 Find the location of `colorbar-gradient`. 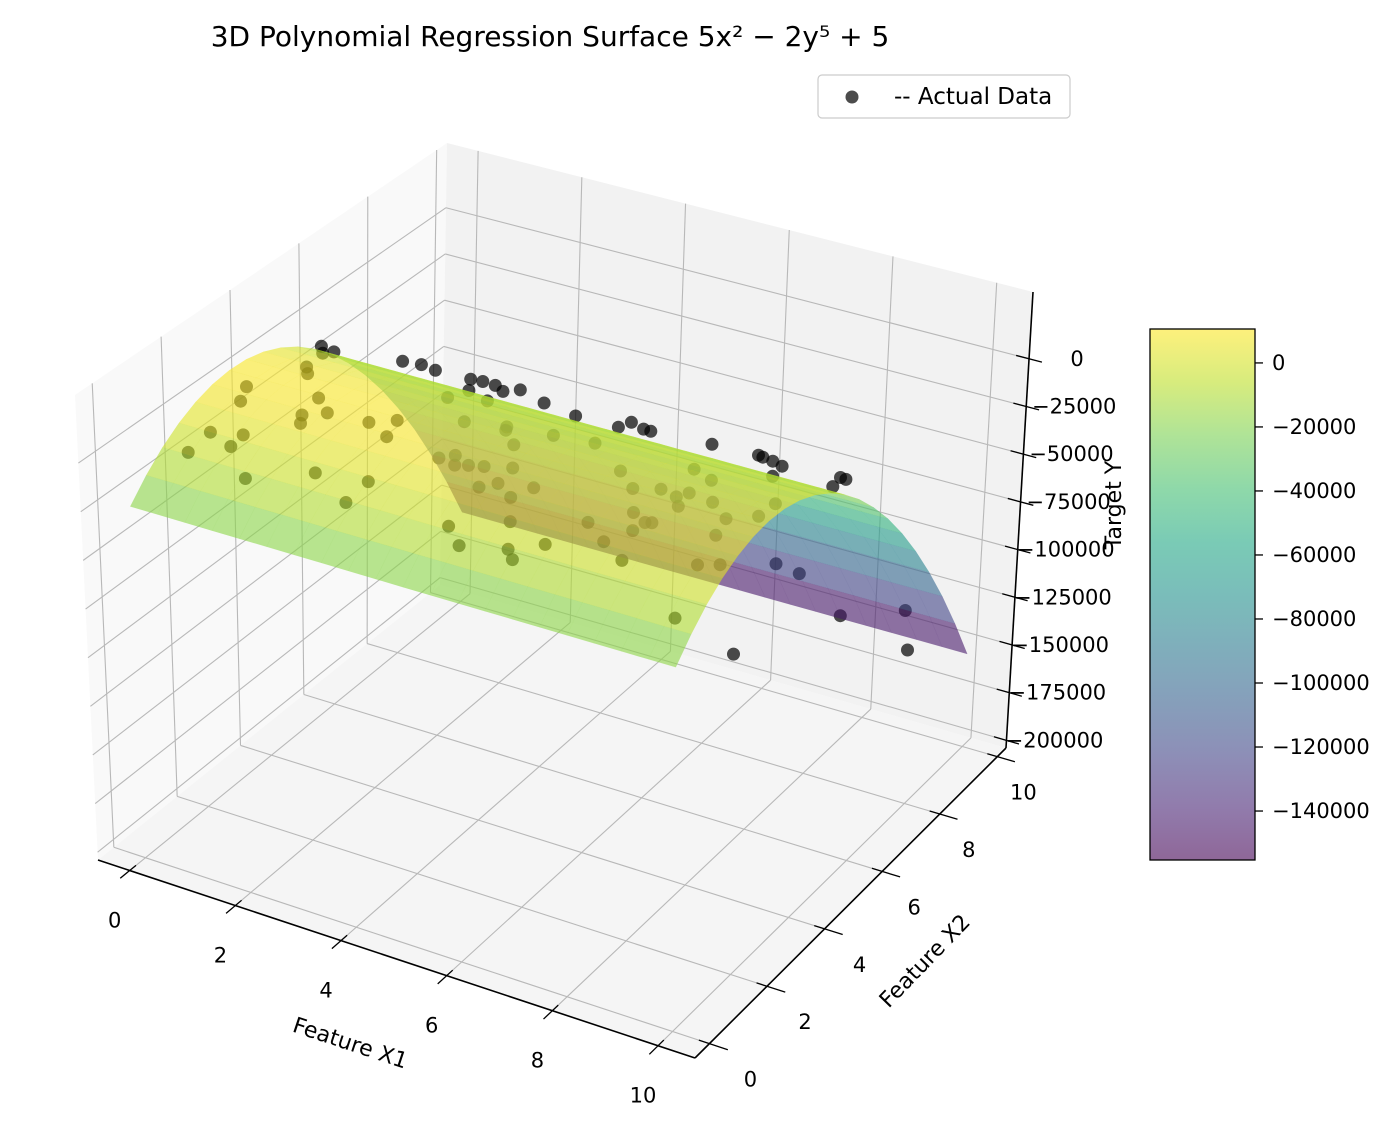

colorbar-gradient is located at coordinates (1202, 594).